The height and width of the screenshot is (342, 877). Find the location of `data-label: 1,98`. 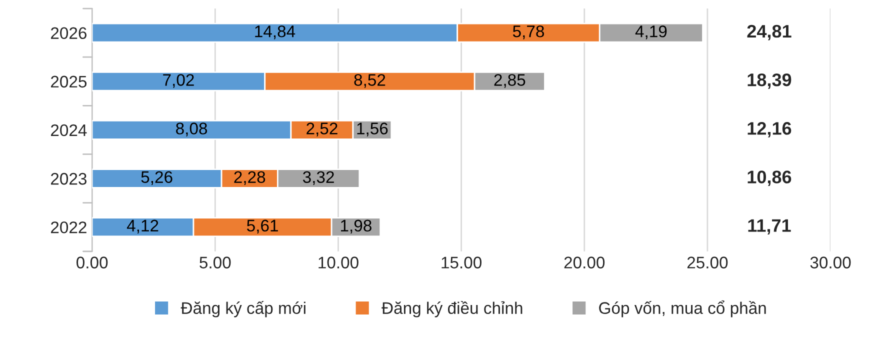

data-label: 1,98 is located at coordinates (356, 227).